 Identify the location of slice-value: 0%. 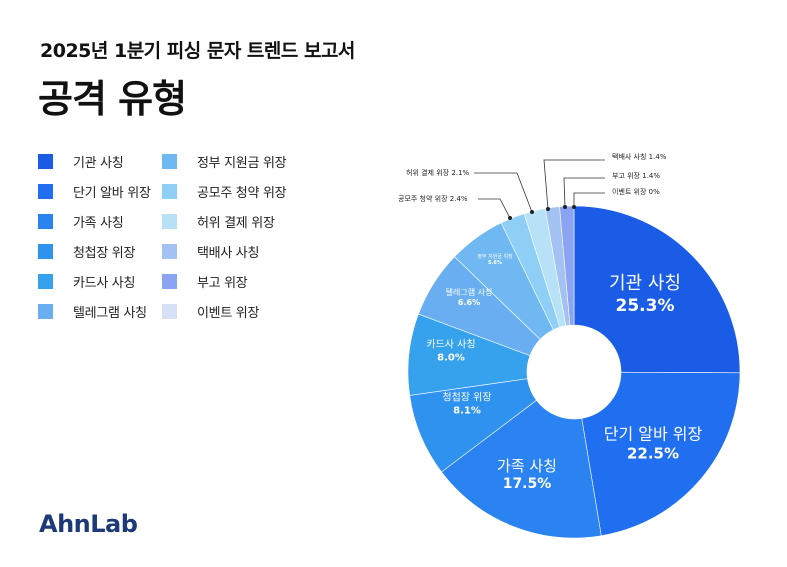
(654, 192).